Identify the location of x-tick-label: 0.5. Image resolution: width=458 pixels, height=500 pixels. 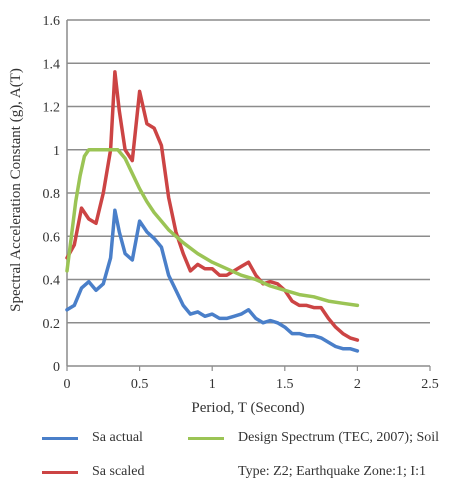
(140, 384).